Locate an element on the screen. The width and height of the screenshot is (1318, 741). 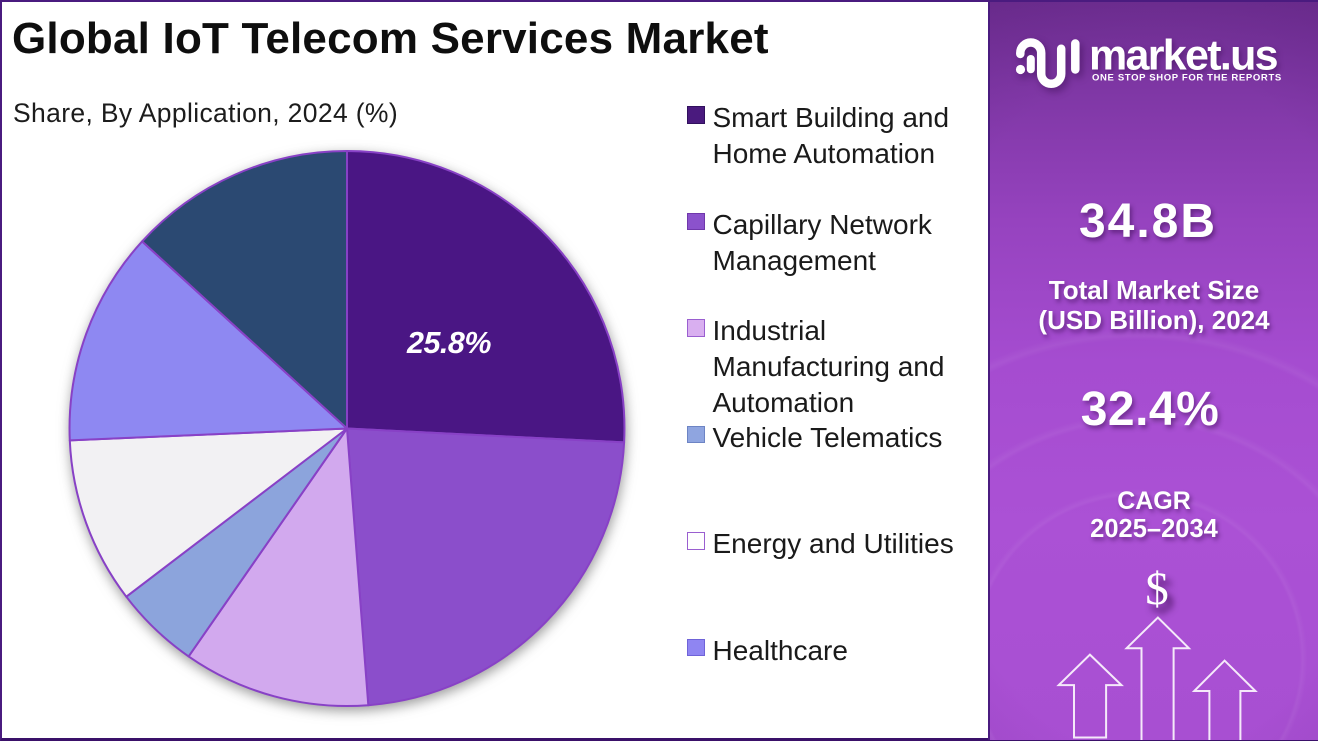
svg-text: 25.8% is located at coordinates (448, 343).